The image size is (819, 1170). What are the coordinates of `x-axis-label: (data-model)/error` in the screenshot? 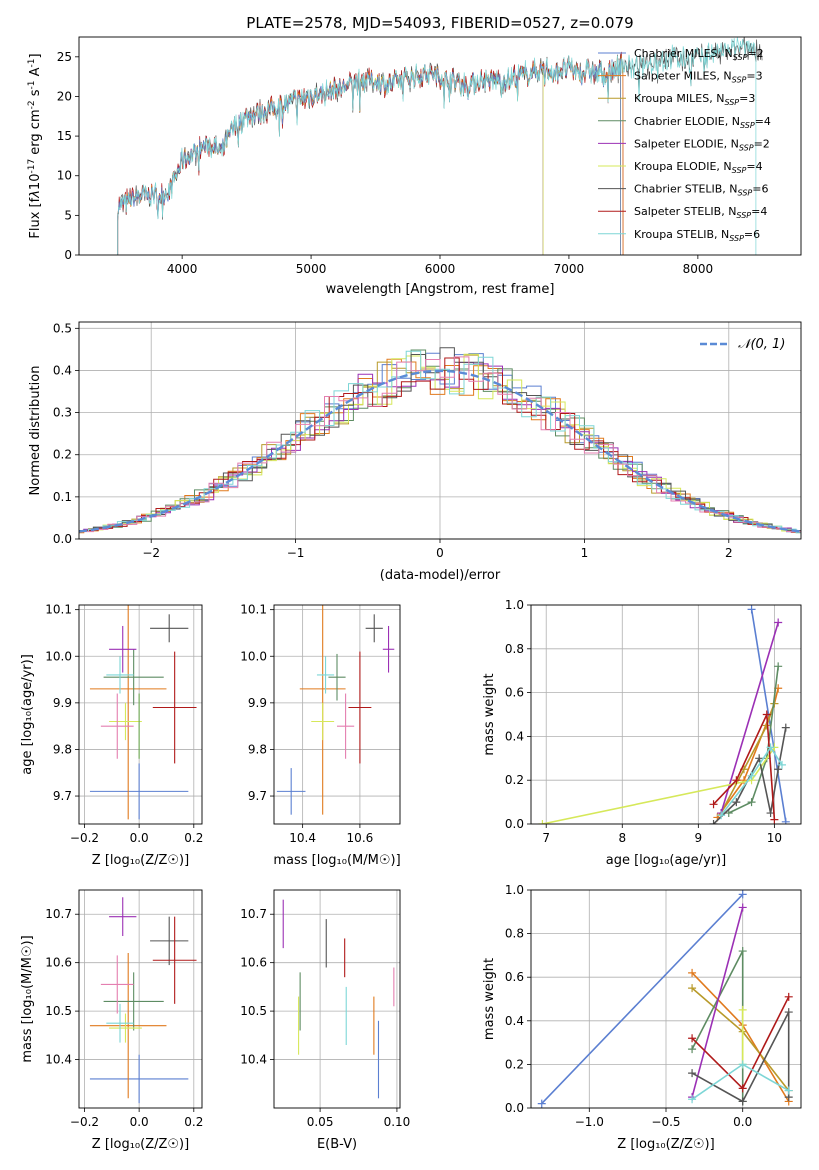 It's located at (440, 575).